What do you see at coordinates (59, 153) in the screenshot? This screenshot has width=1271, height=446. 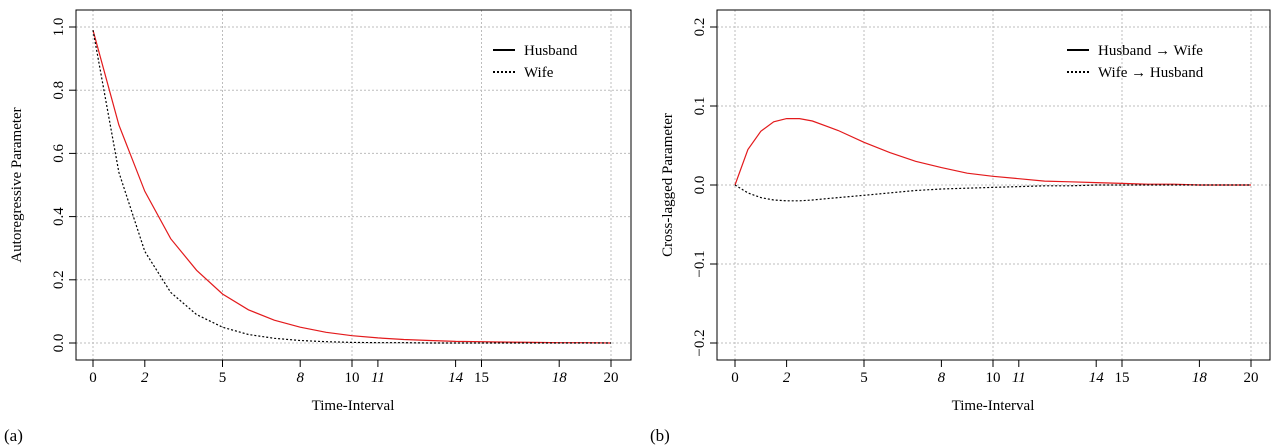 I see `y-tick-label: 0.6` at bounding box center [59, 153].